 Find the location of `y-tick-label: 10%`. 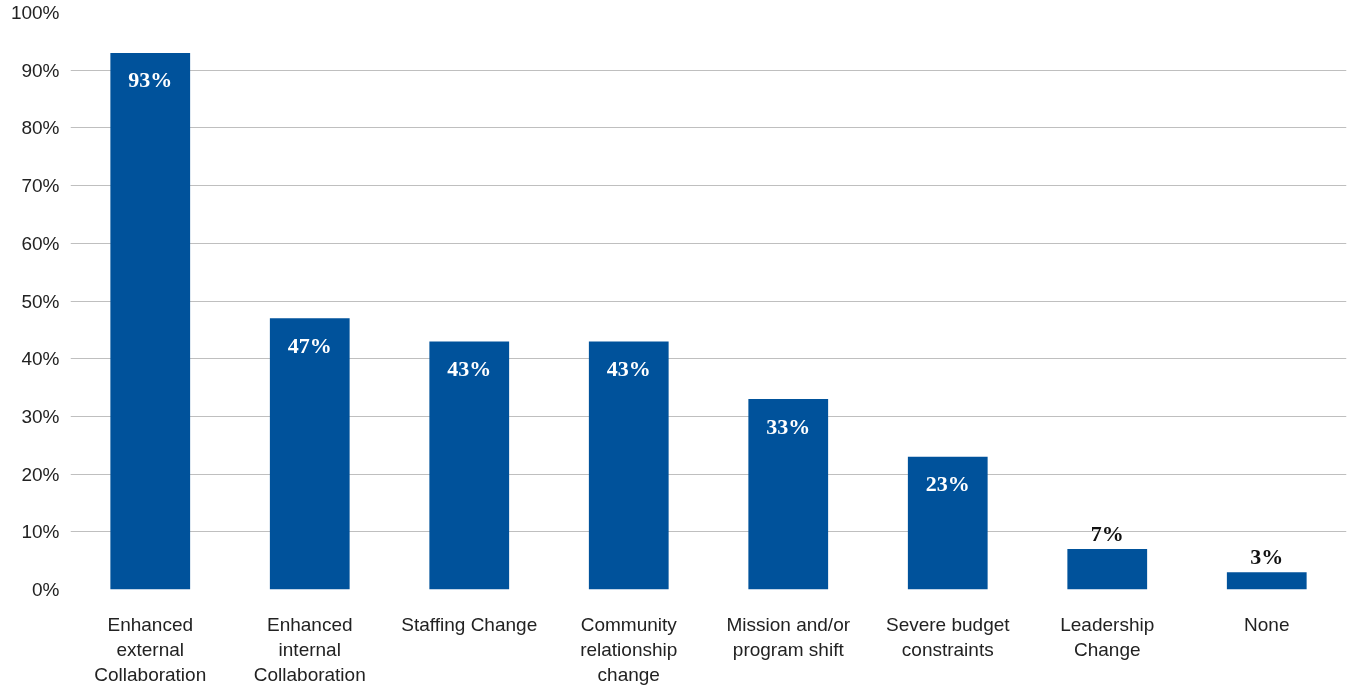

y-tick-label: 10% is located at coordinates (40, 532).